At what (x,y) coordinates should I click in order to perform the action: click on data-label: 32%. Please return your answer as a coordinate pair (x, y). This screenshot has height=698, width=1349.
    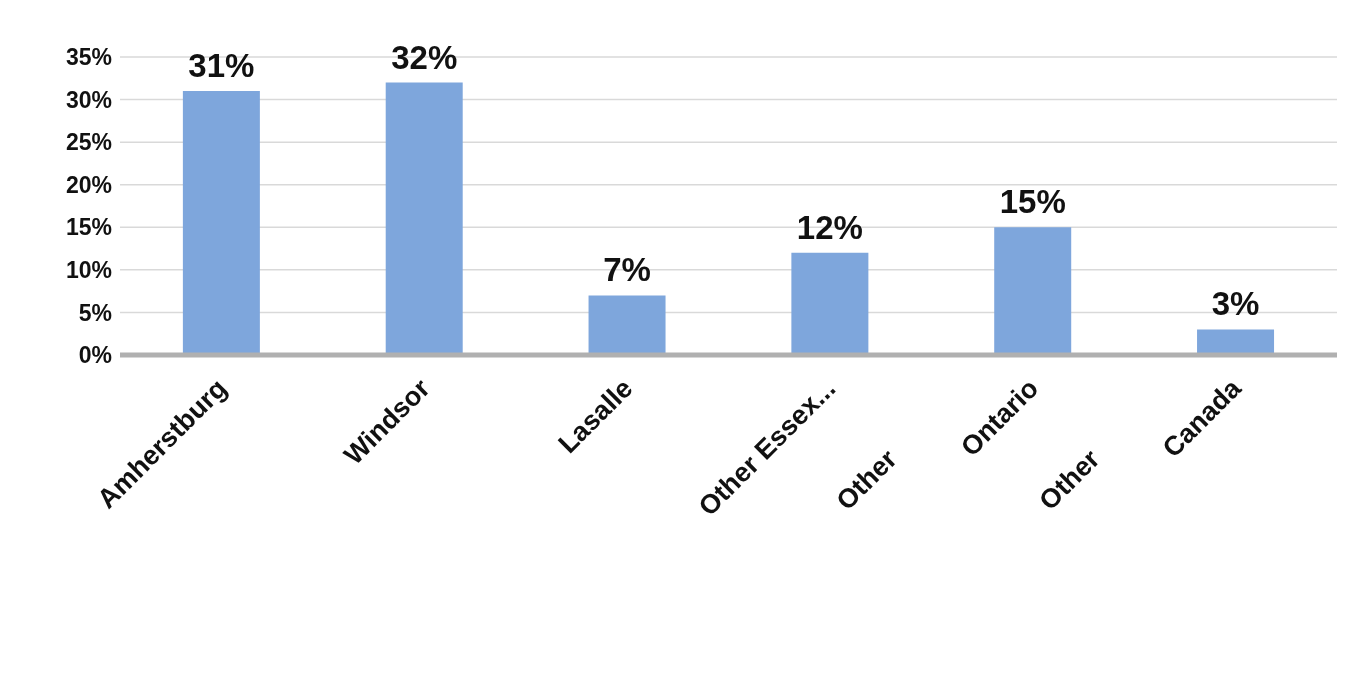
    Looking at the image, I should click on (424, 57).